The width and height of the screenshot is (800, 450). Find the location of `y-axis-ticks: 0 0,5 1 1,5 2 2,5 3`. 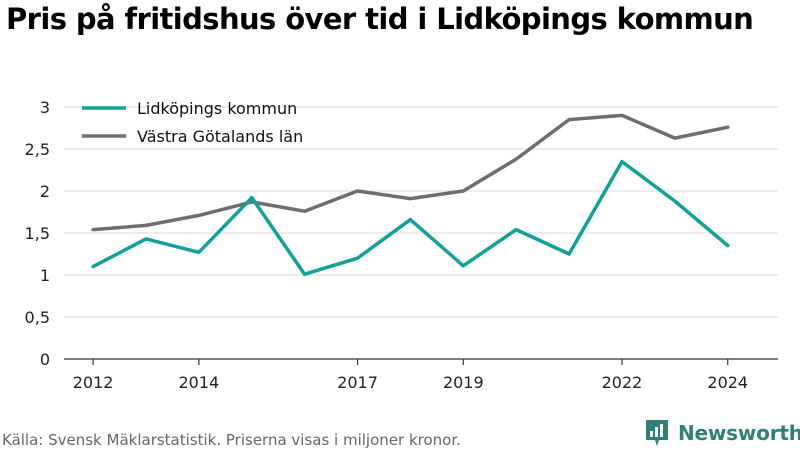

y-axis-ticks: 0 0,5 1 1,5 2 2,5 3 is located at coordinates (37, 233).